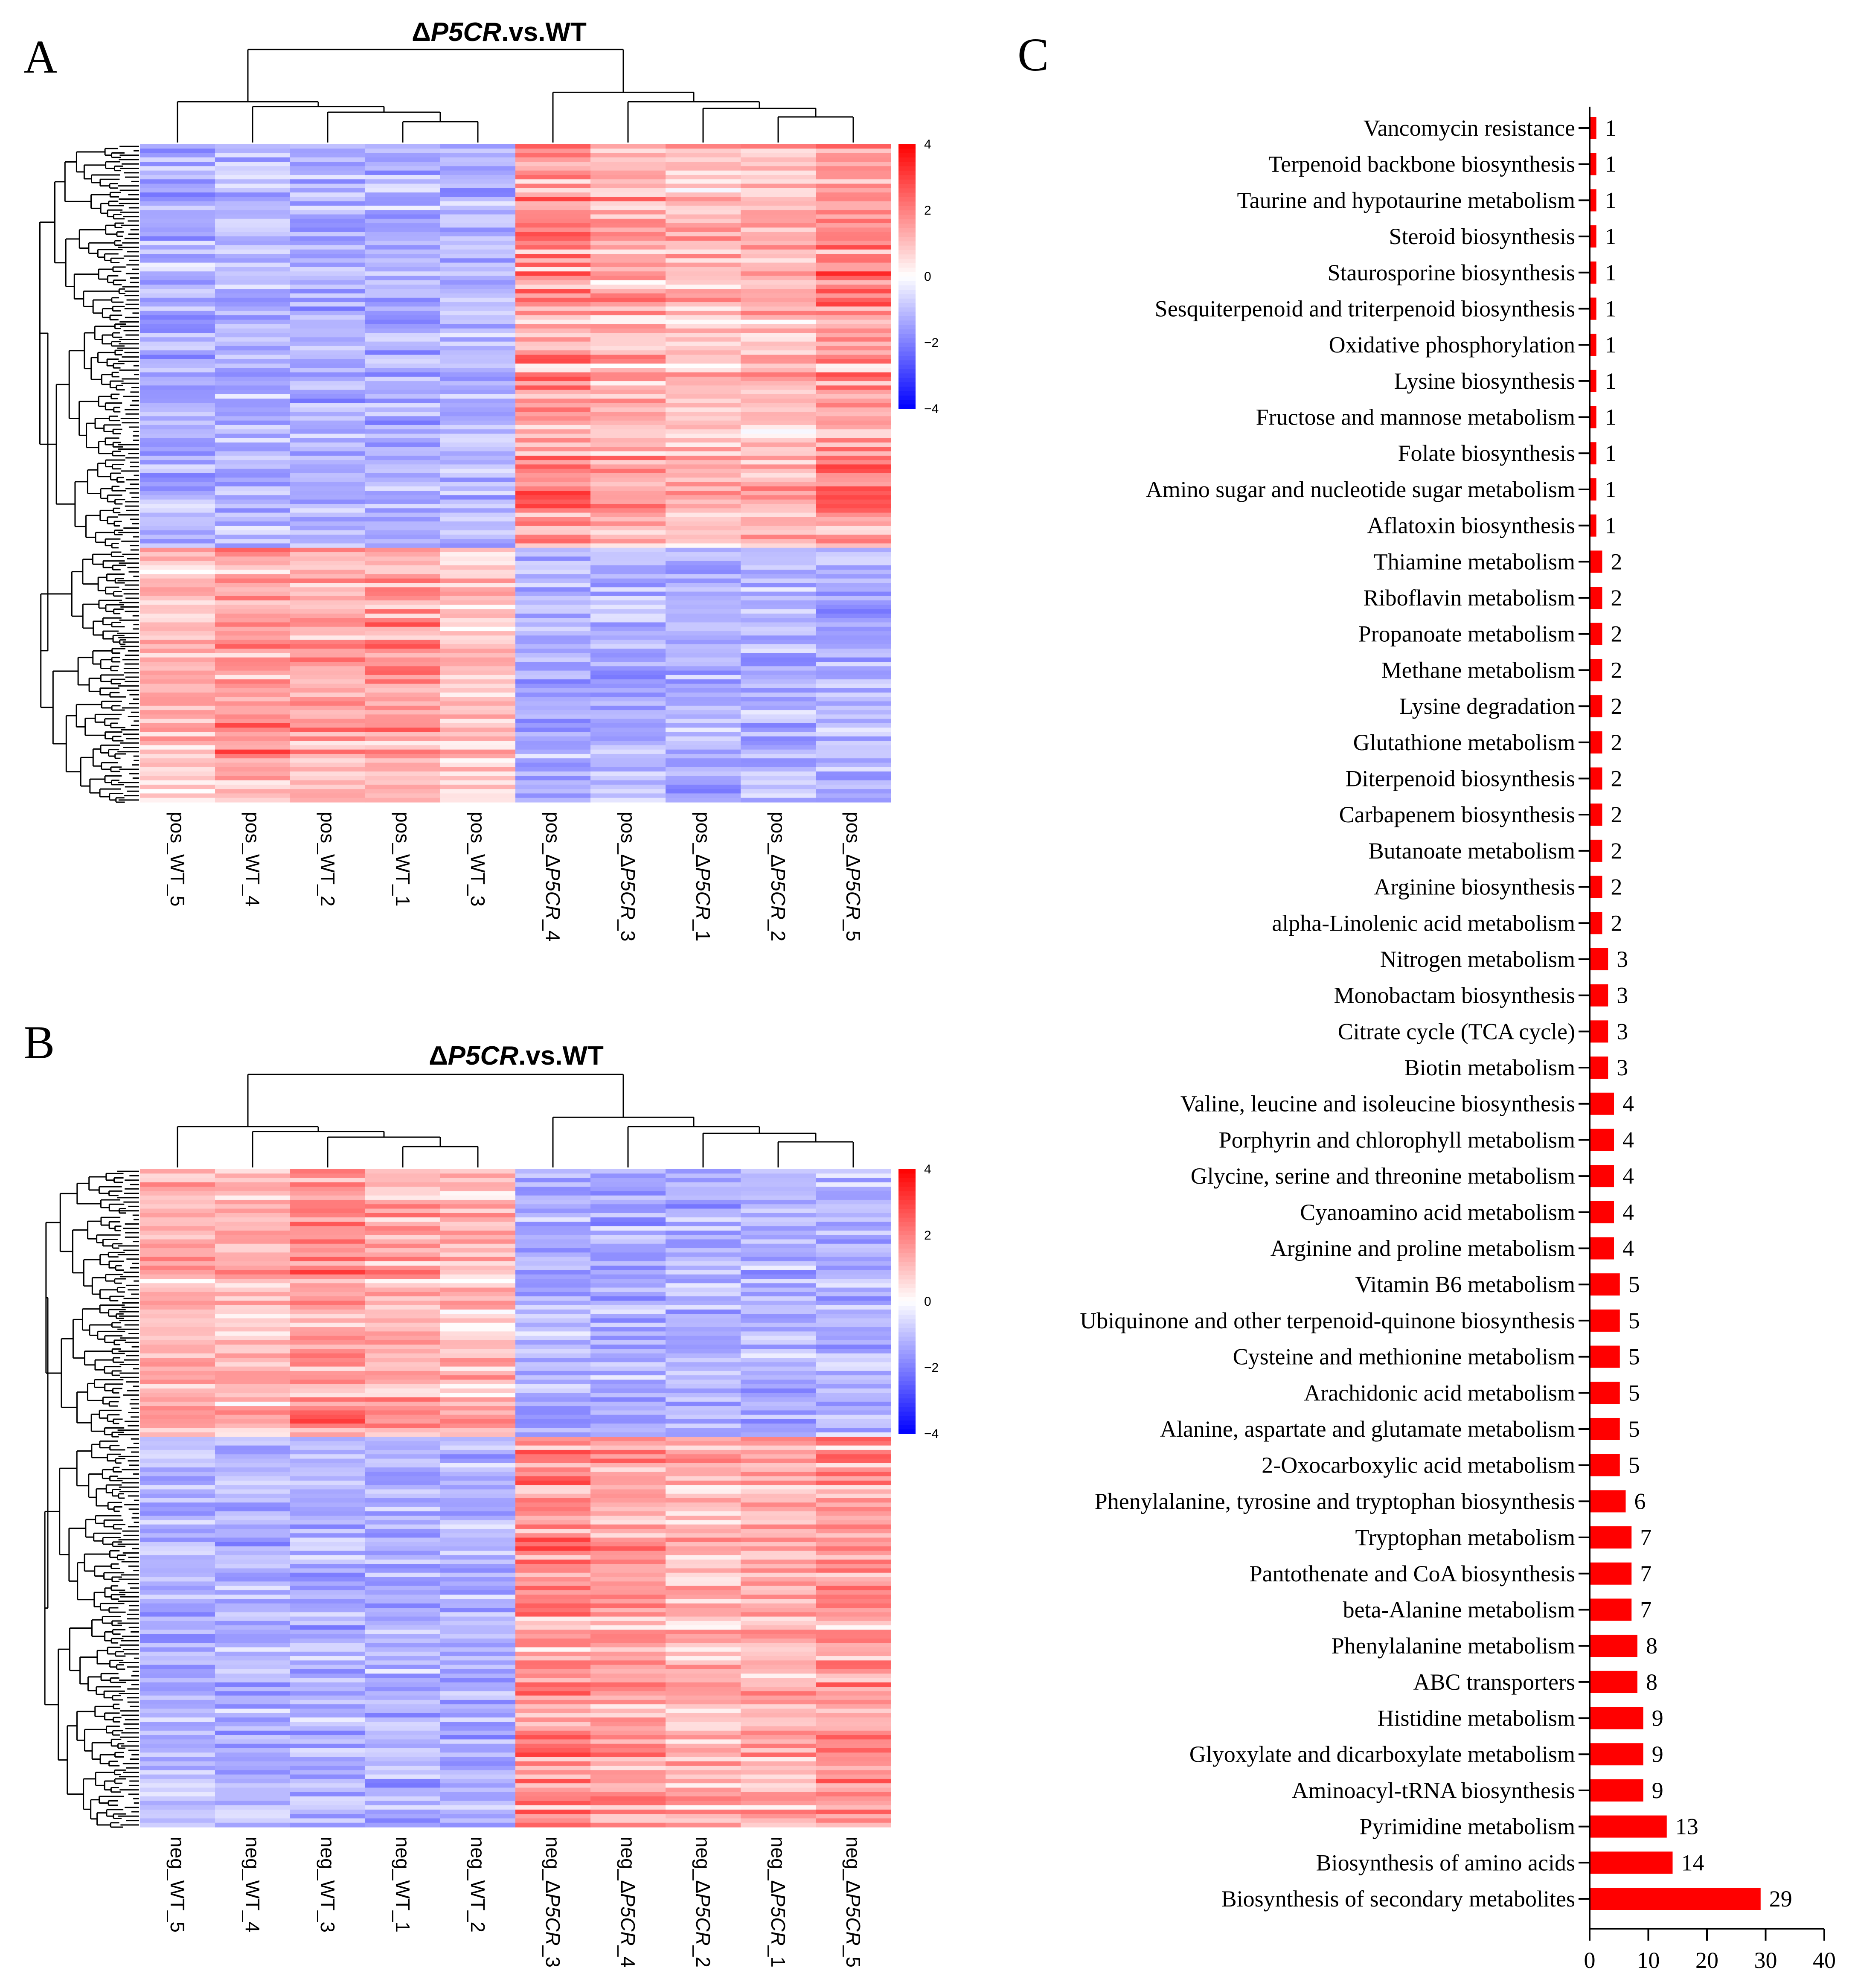  Describe the element at coordinates (1416, 417) in the screenshot. I see `bar-category-label: Fructose and mannose metabolism` at that location.